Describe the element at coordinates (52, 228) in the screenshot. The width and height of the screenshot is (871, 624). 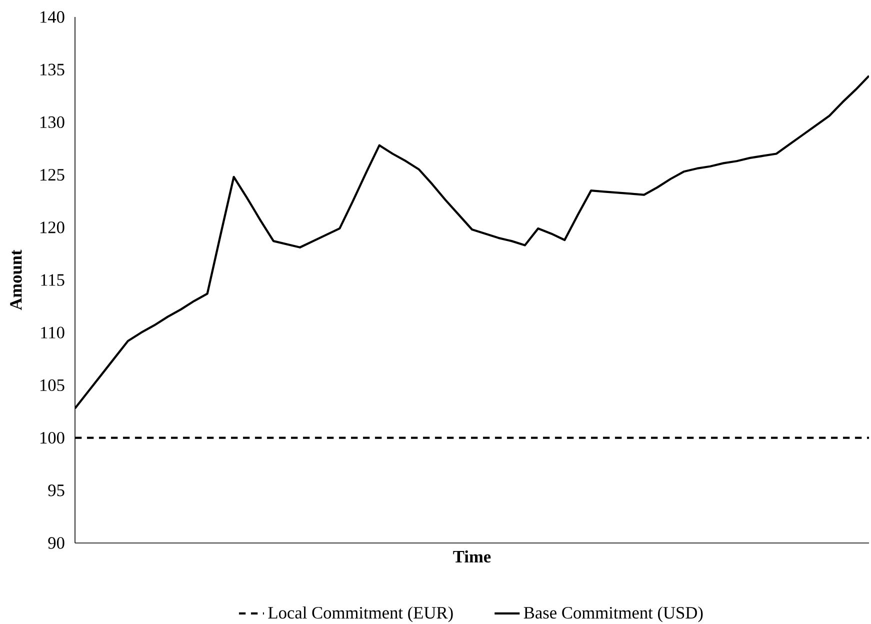
I see `y-tick-label: 120` at that location.